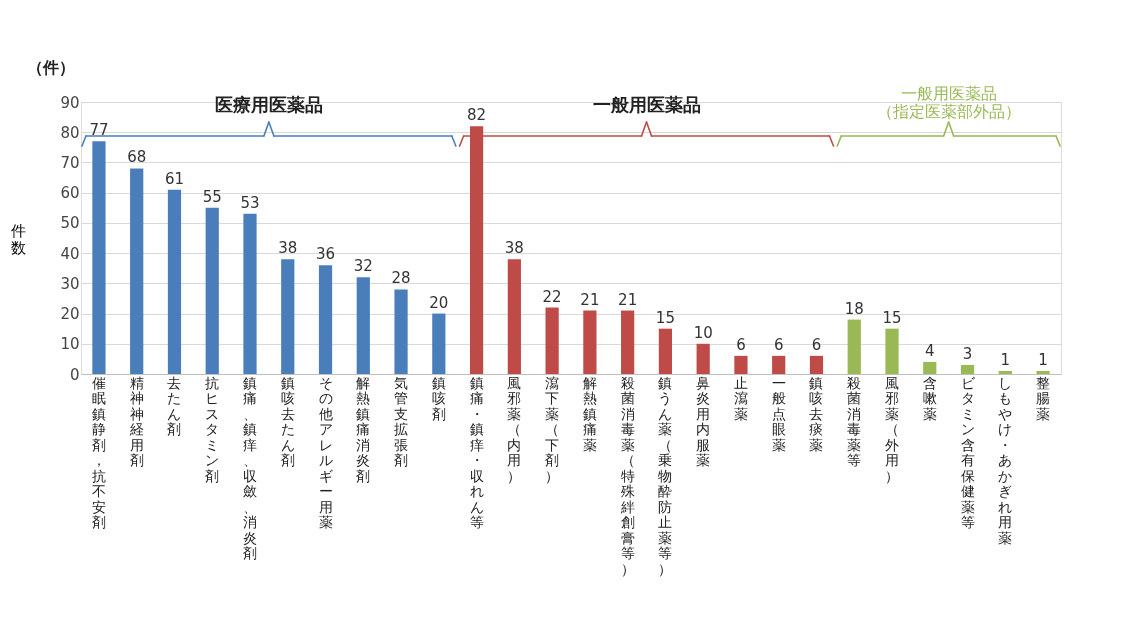  I want to click on x-tick-label: 鼻炎用内服薬, so click(703, 421).